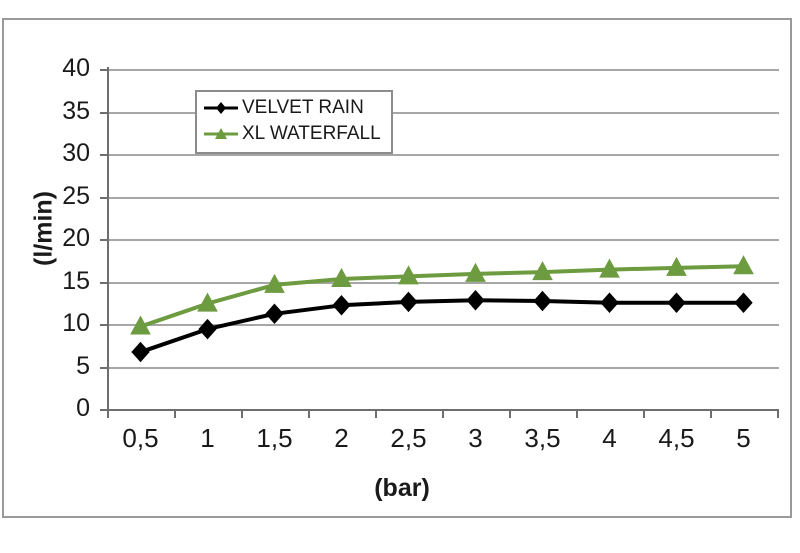 This screenshot has height=553, width=800. What do you see at coordinates (108, 239) in the screenshot?
I see `value-axis-line` at bounding box center [108, 239].